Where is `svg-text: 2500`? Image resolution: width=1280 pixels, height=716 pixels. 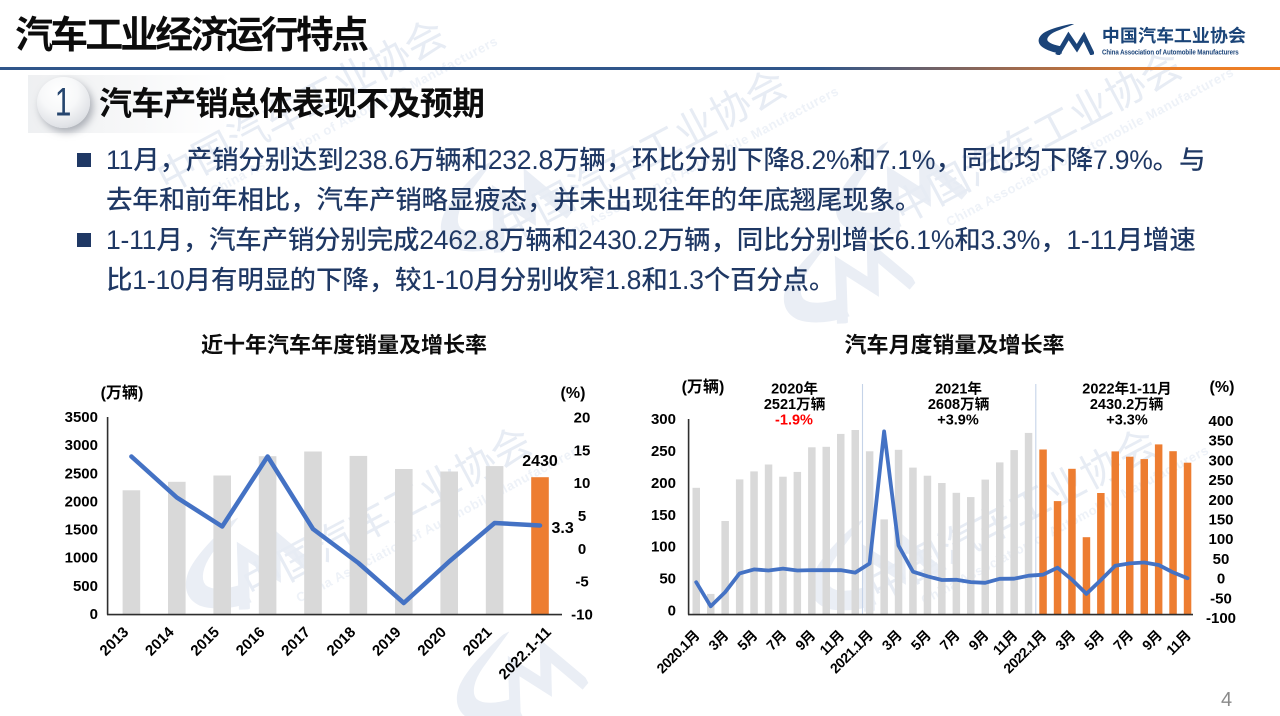 svg-text: 2500 is located at coordinates (81, 473).